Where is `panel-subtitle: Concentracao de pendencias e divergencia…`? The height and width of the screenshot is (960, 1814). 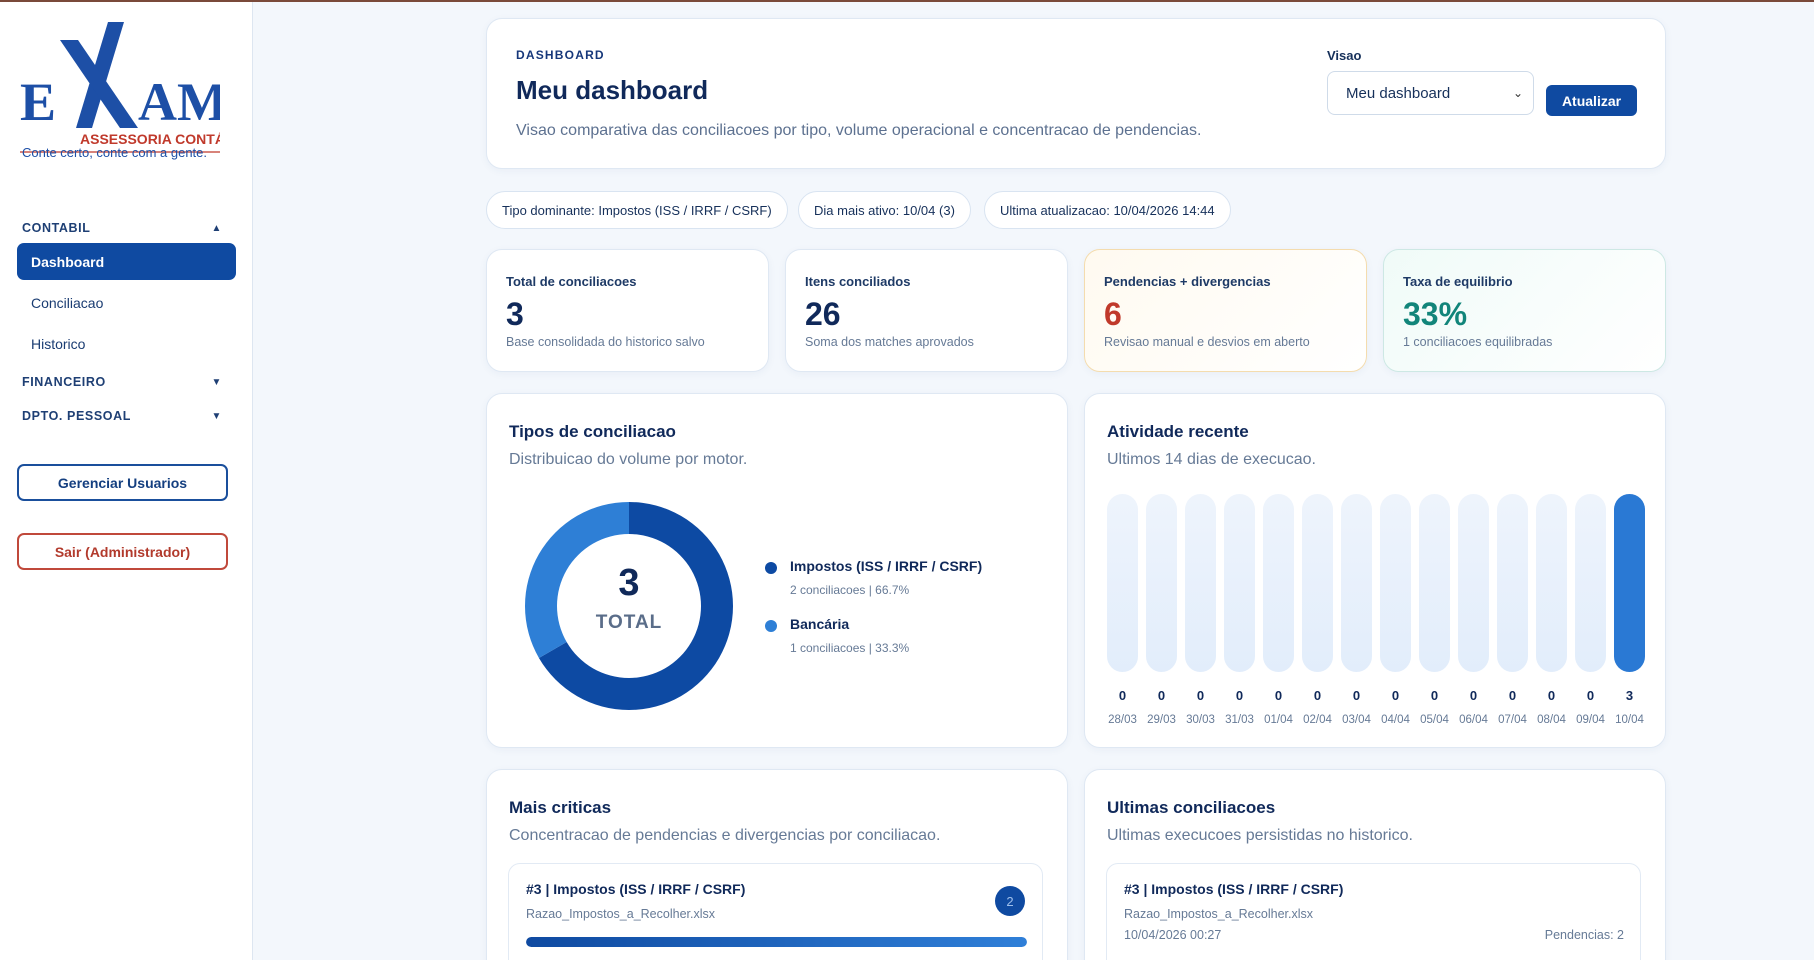
panel-subtitle: Concentracao de pendencias e divergencia… is located at coordinates (725, 835).